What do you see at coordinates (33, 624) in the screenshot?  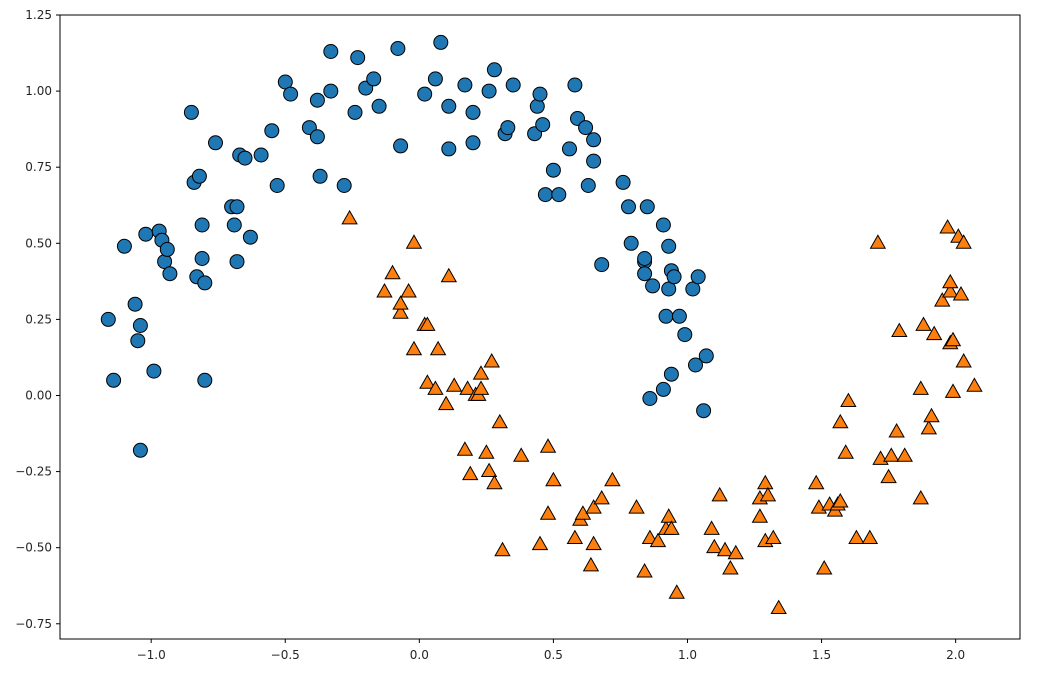 I see `y-tick-label: −0.75` at bounding box center [33, 624].